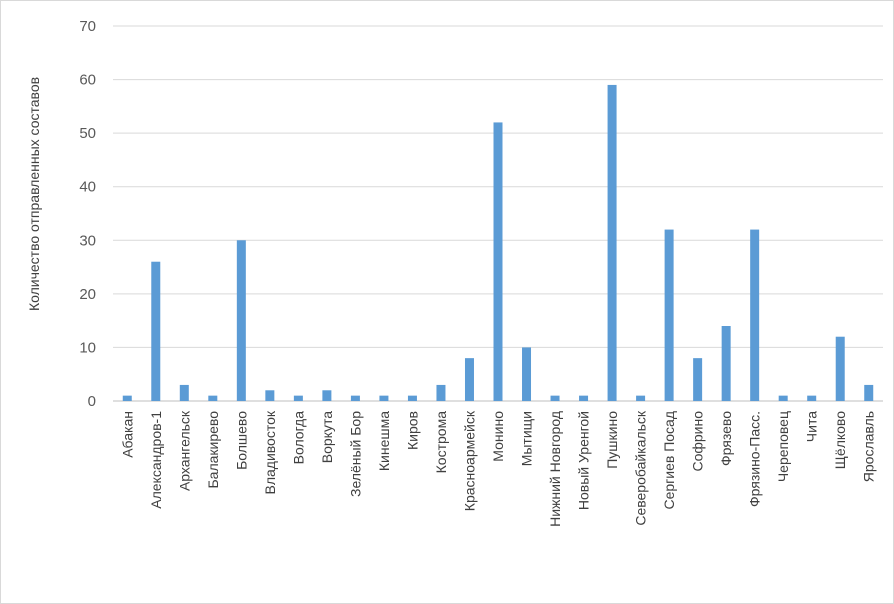 The width and height of the screenshot is (894, 604). I want to click on x-tick-label: Новый Уренгой, so click(584, 460).